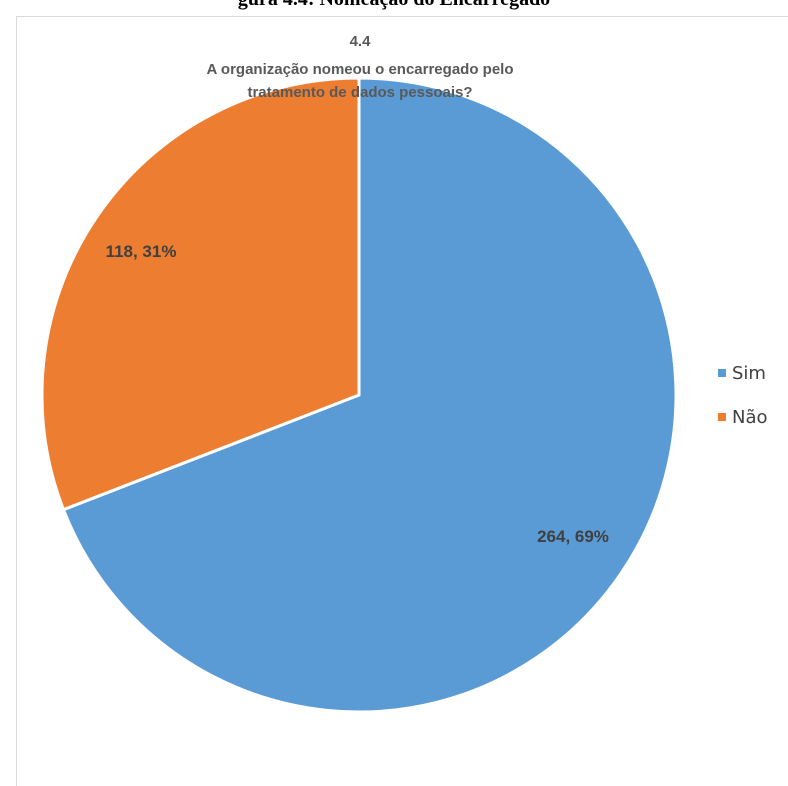 This screenshot has height=786, width=788. What do you see at coordinates (141, 251) in the screenshot?
I see `data-label-nao: 118, 31%` at bounding box center [141, 251].